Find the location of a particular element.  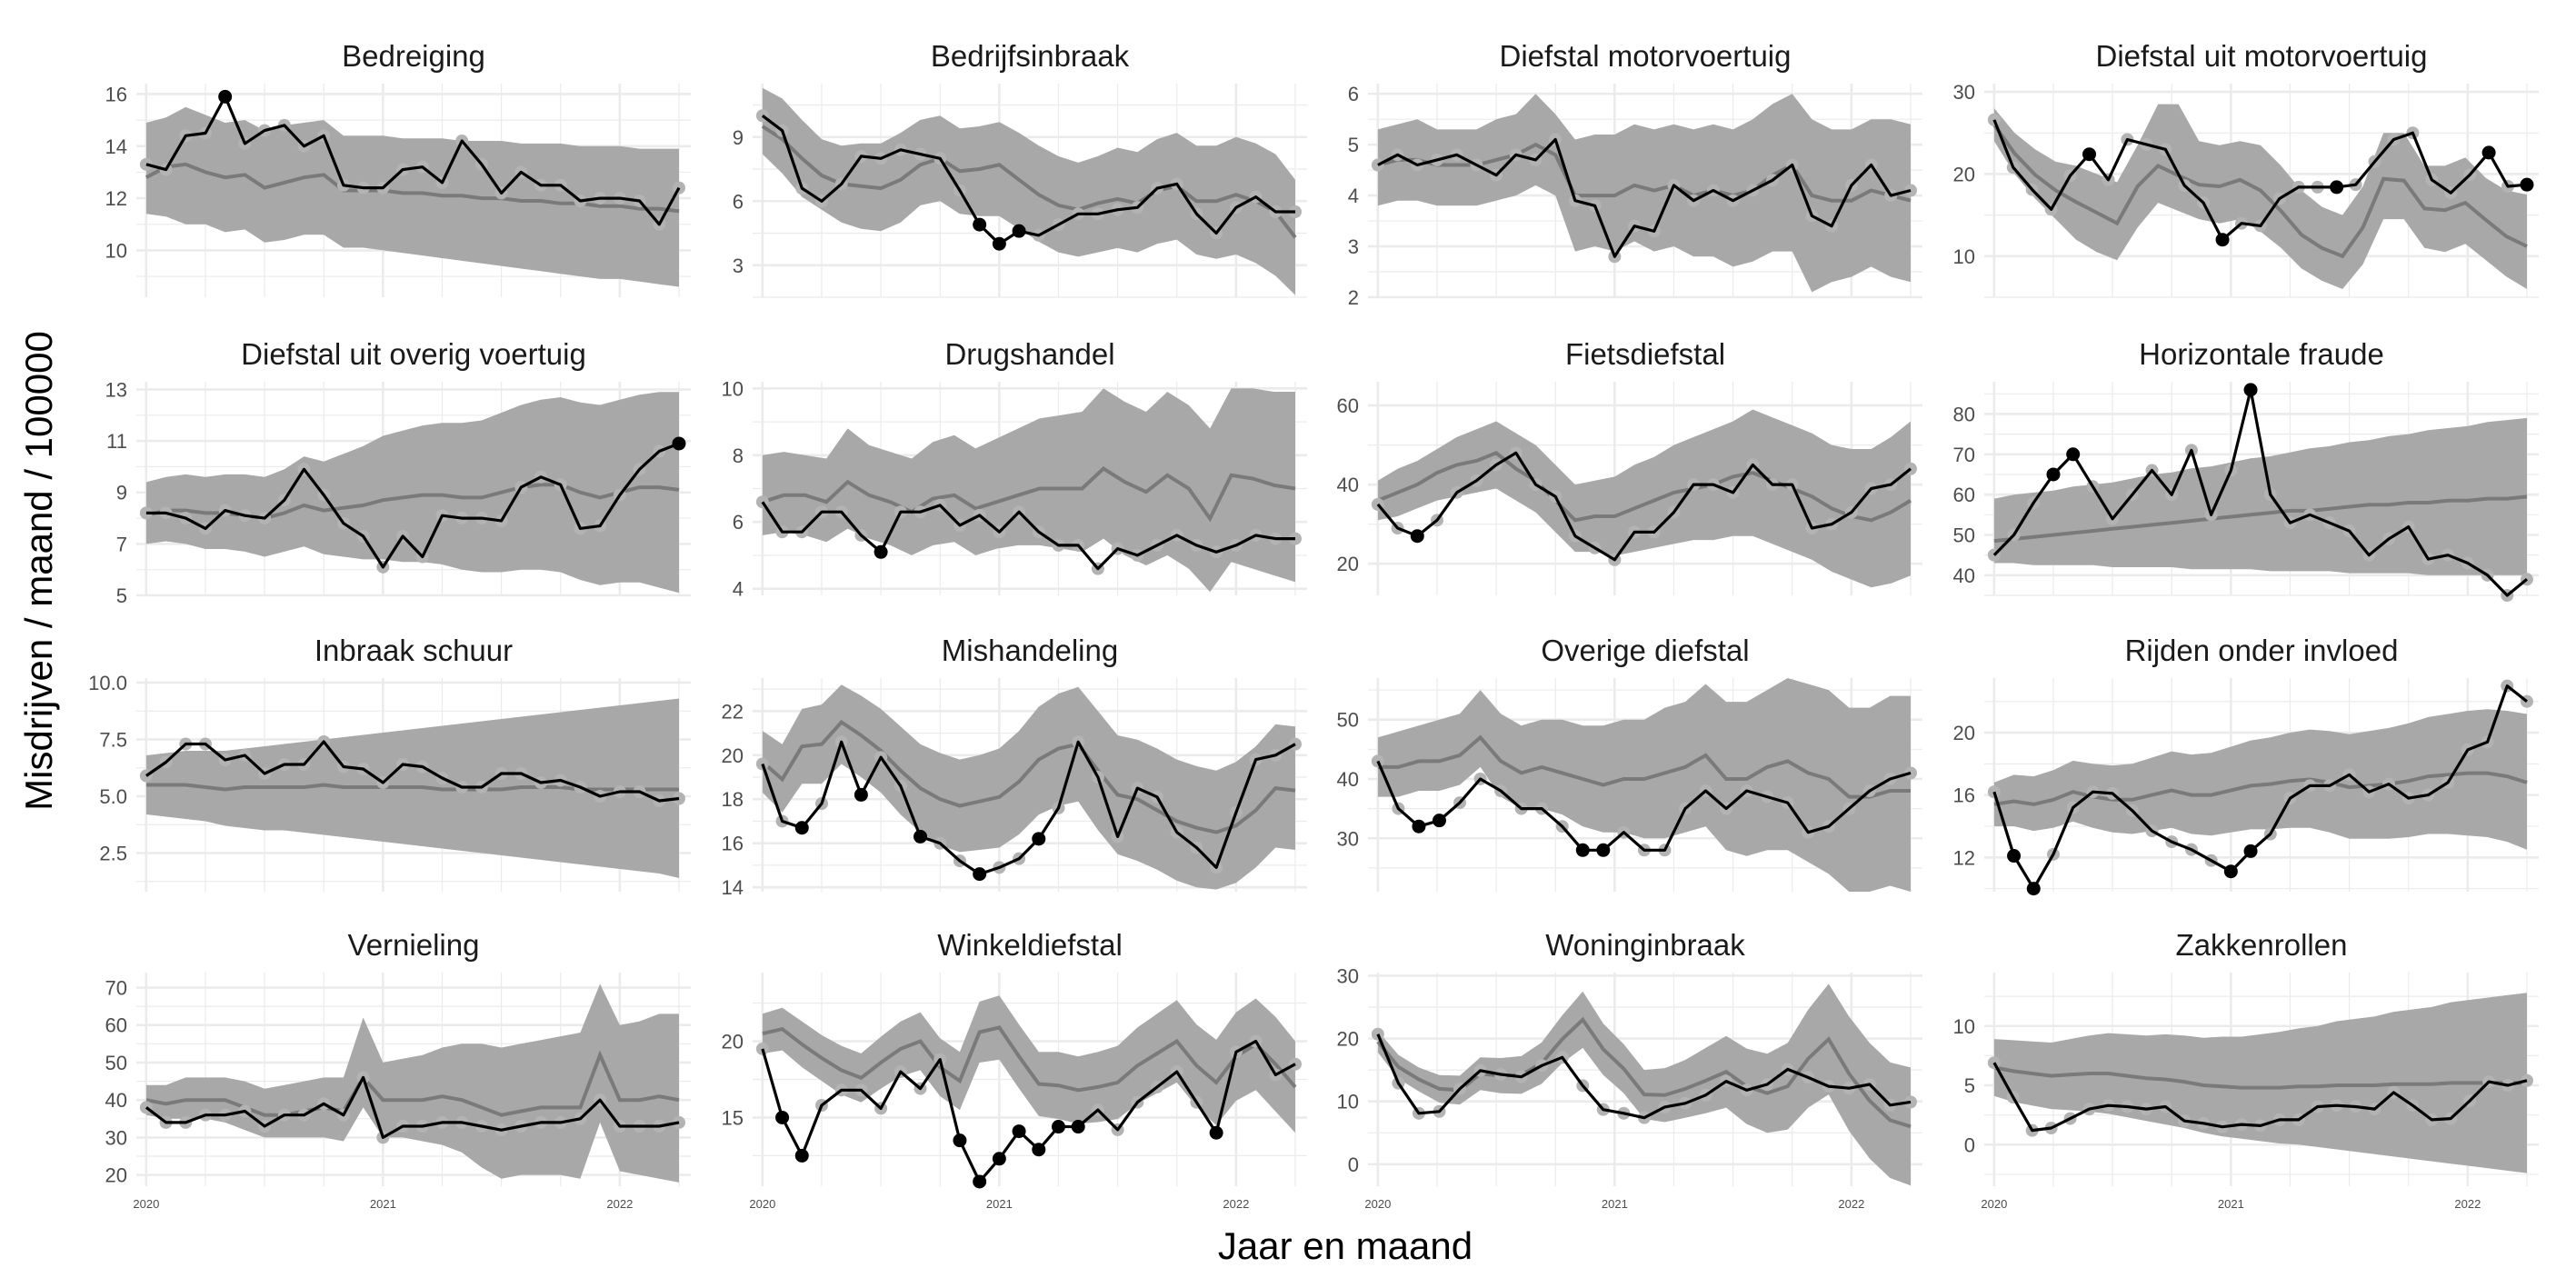

y-tick-label: 50 is located at coordinates (1964, 535).